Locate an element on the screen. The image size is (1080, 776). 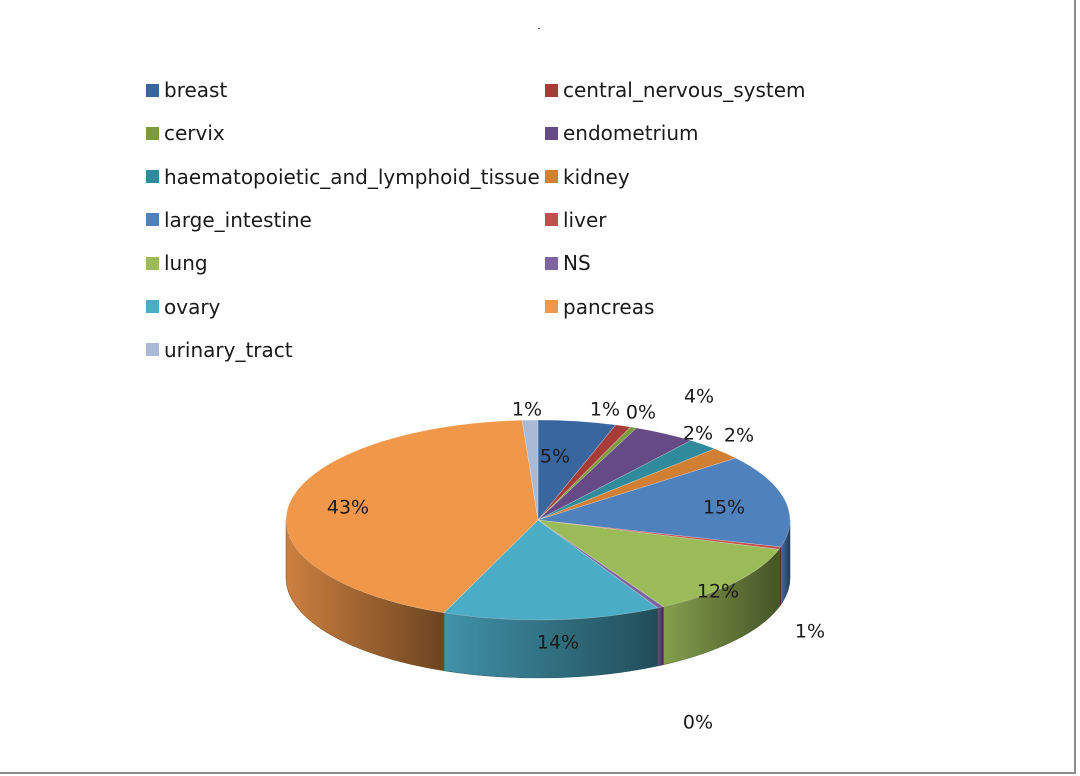
data-label-kidney: 2% is located at coordinates (739, 436).